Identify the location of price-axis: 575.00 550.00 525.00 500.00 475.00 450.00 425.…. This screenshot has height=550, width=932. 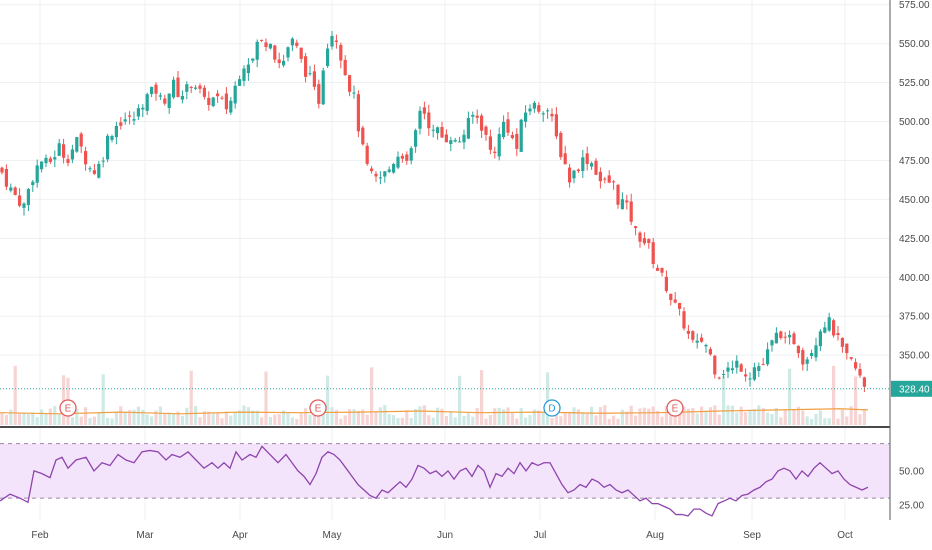
(914, 180).